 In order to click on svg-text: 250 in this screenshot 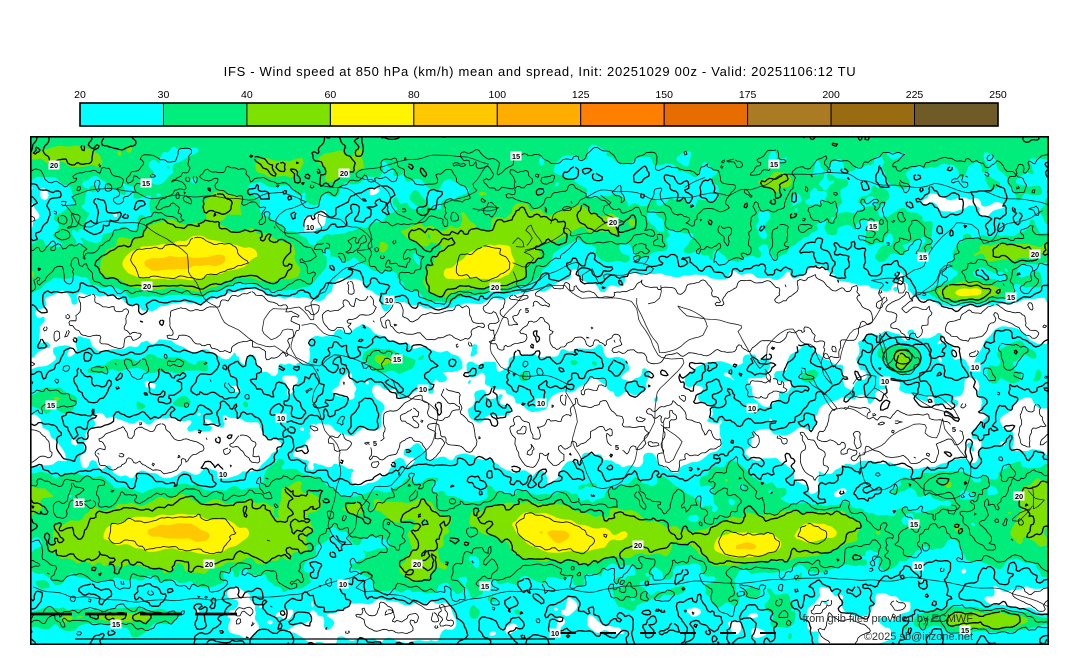, I will do `click(998, 95)`.